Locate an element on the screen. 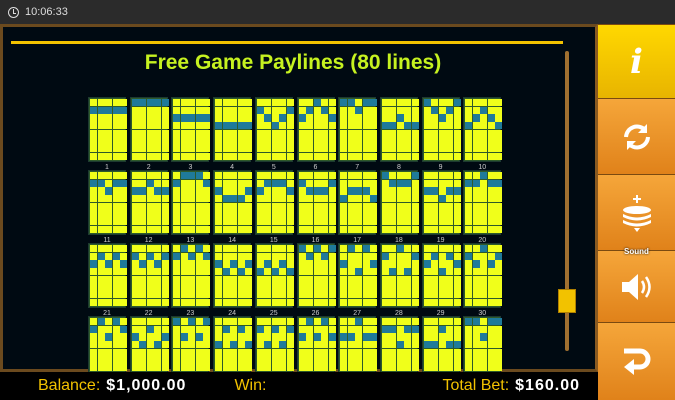 The width and height of the screenshot is (675, 400). scrollbar-track is located at coordinates (567, 201).